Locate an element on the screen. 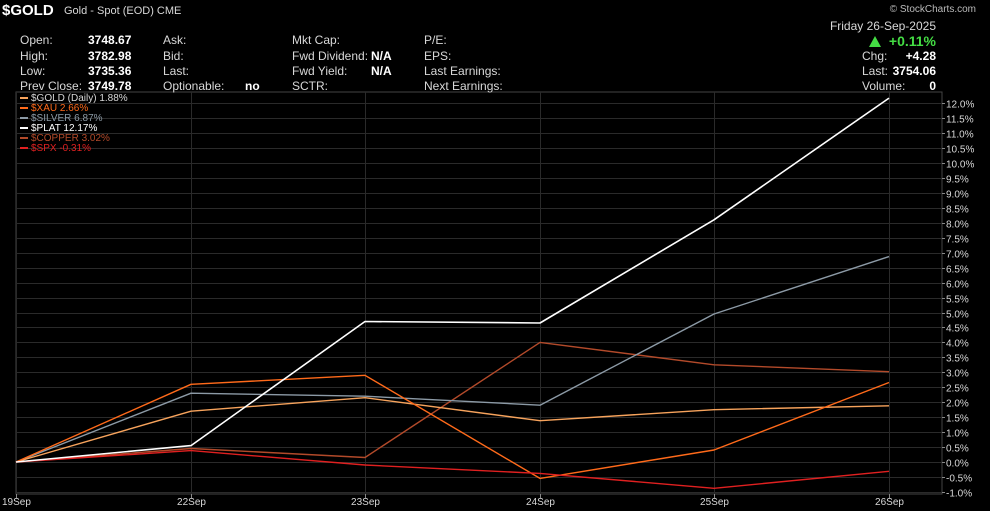  series-line-spx is located at coordinates (452, 469).